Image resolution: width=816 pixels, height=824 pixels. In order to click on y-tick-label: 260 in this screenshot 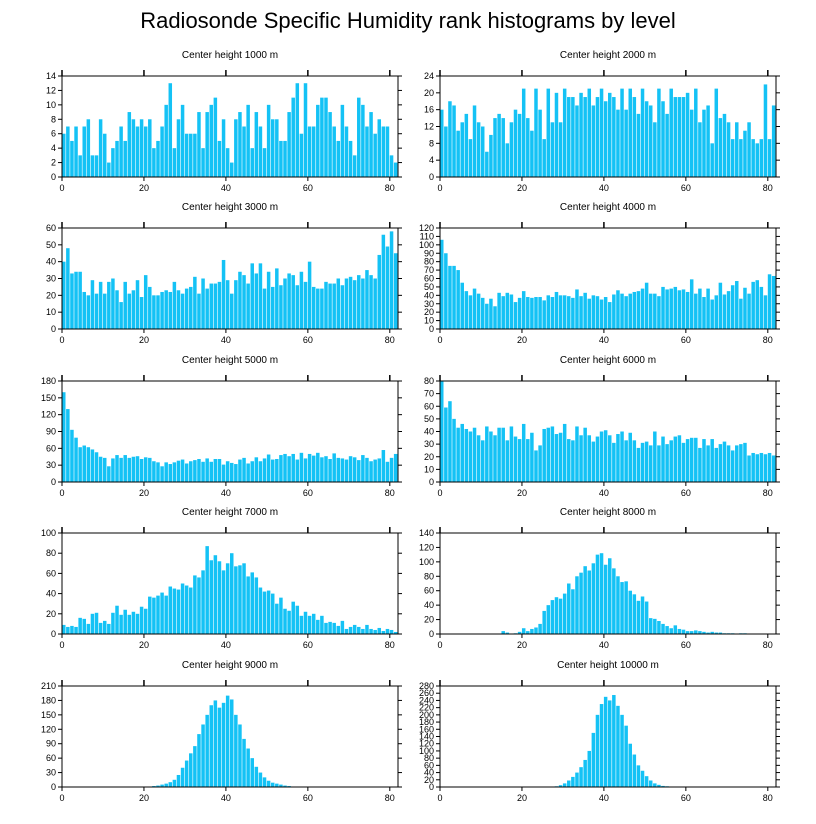, I will do `click(426, 693)`.